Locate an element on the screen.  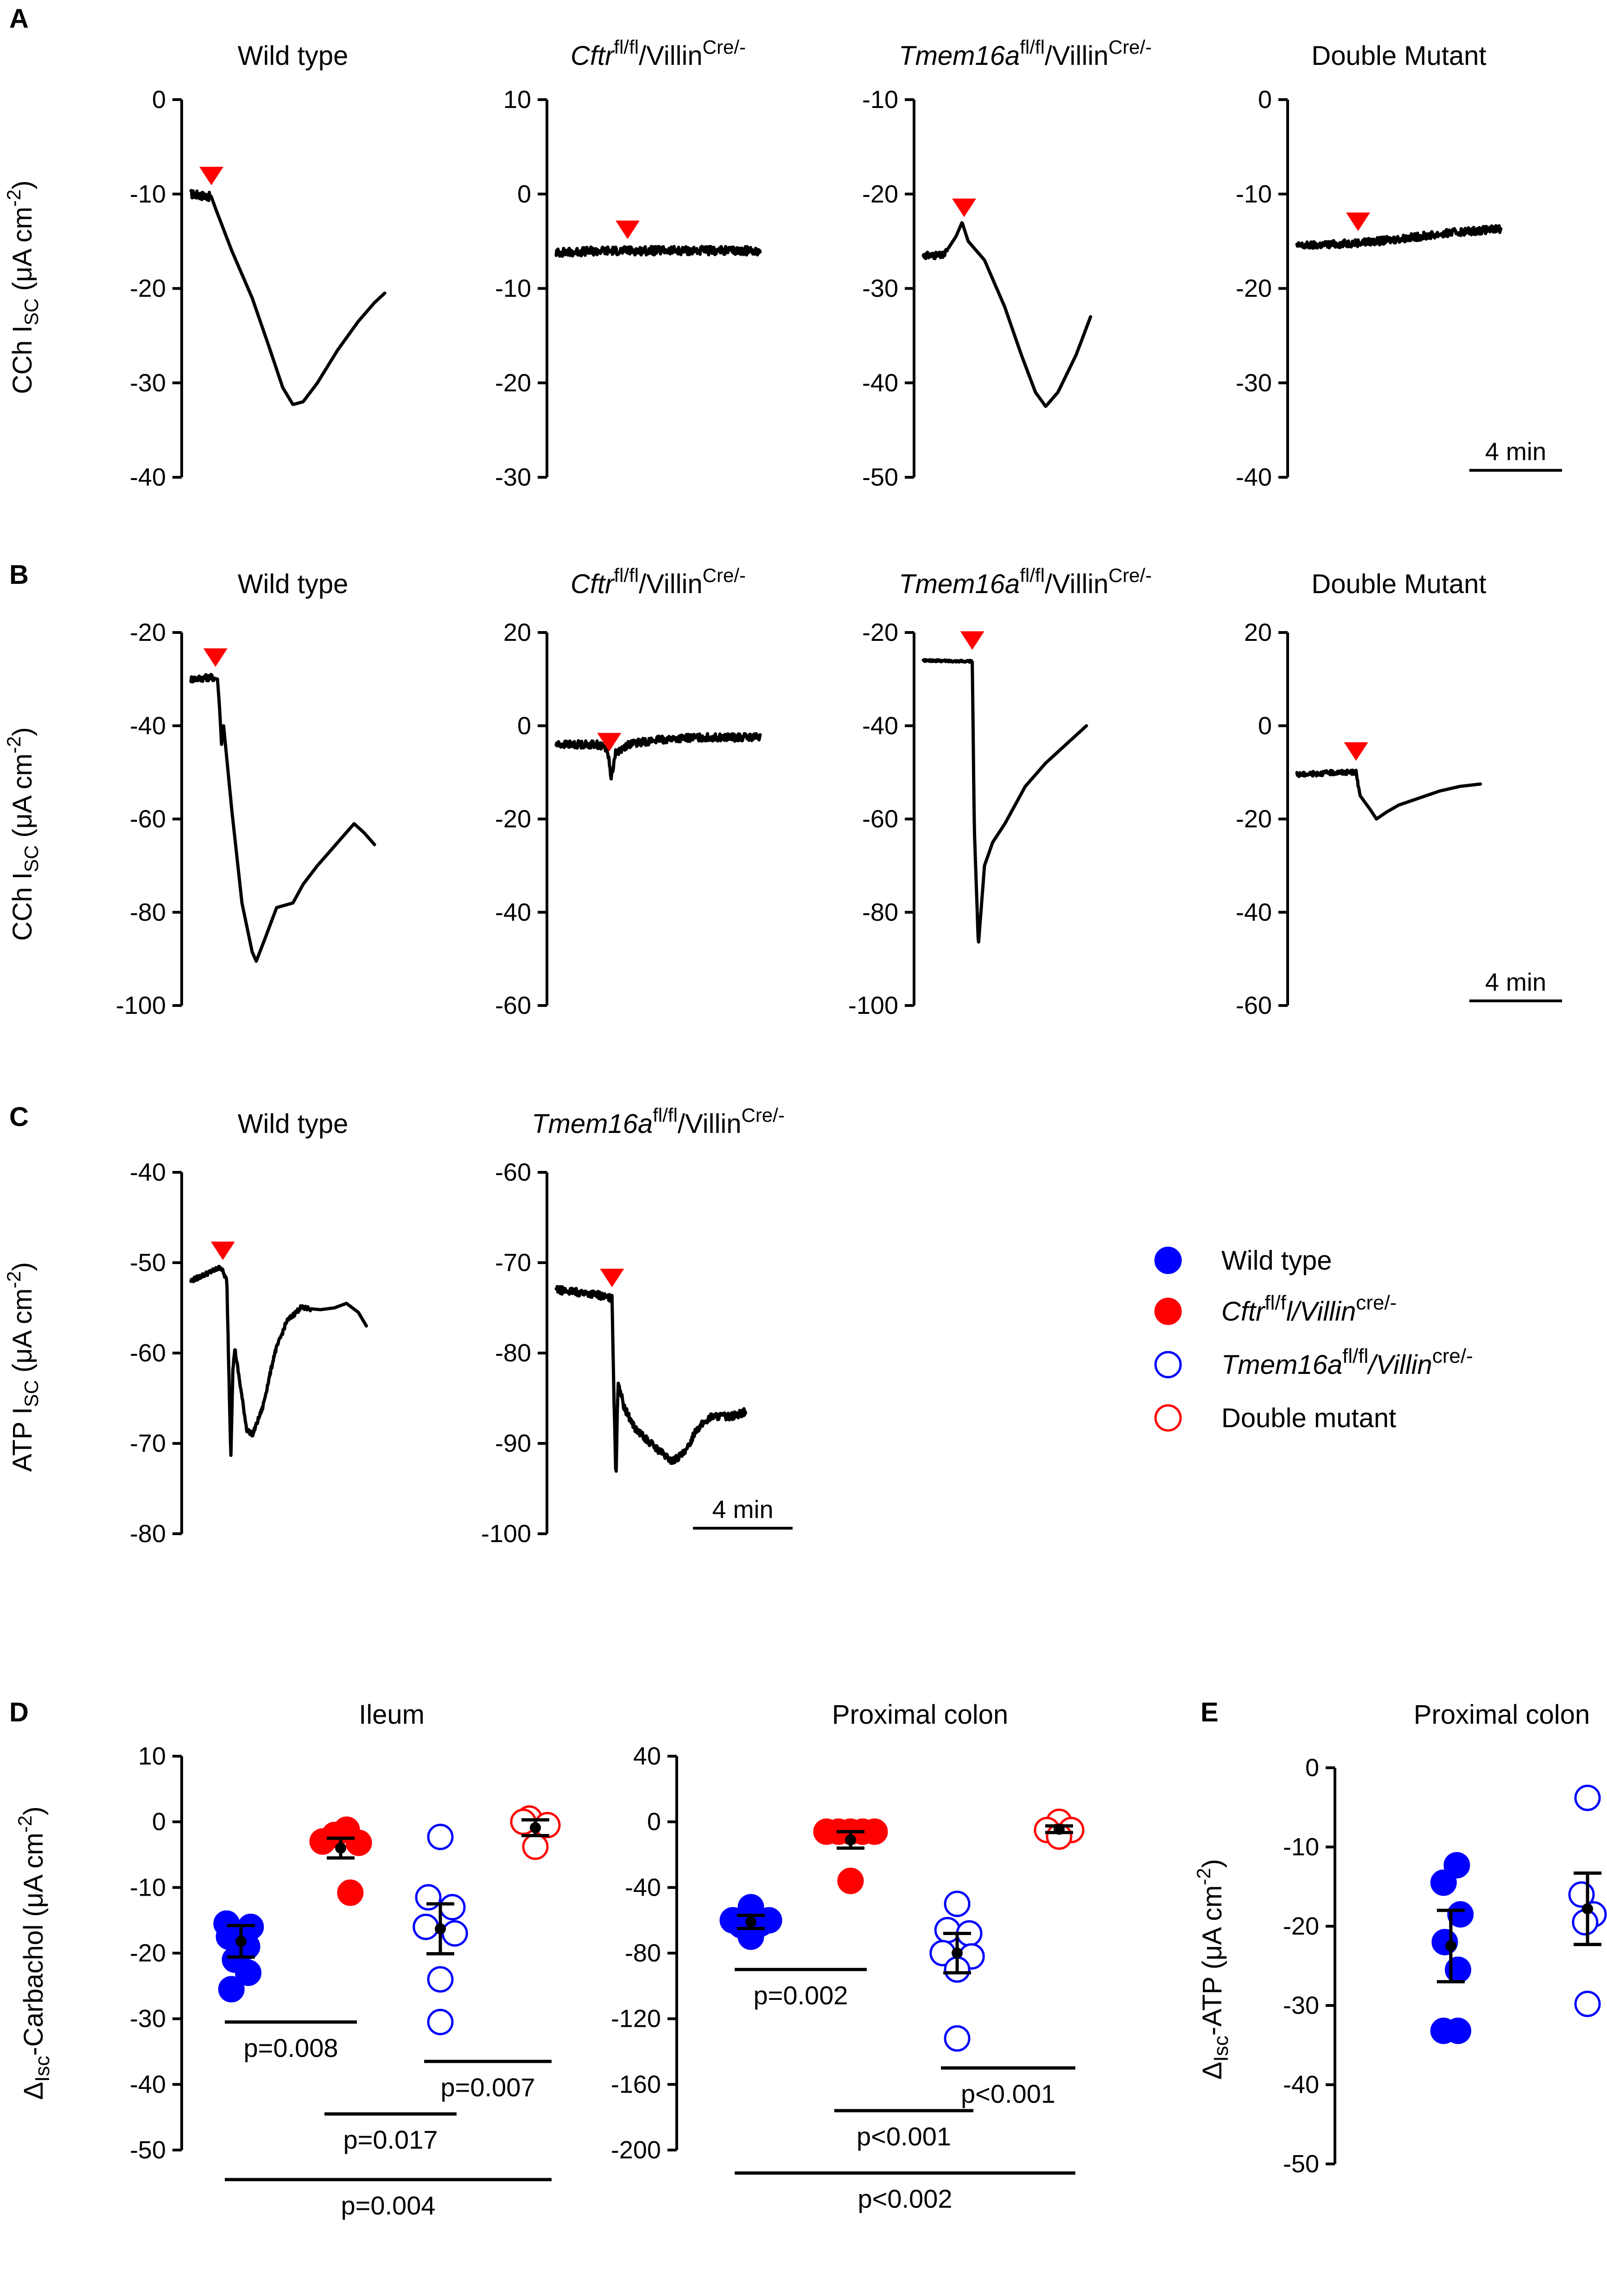
legend-driver: Villin is located at coordinates (1328, 1312).